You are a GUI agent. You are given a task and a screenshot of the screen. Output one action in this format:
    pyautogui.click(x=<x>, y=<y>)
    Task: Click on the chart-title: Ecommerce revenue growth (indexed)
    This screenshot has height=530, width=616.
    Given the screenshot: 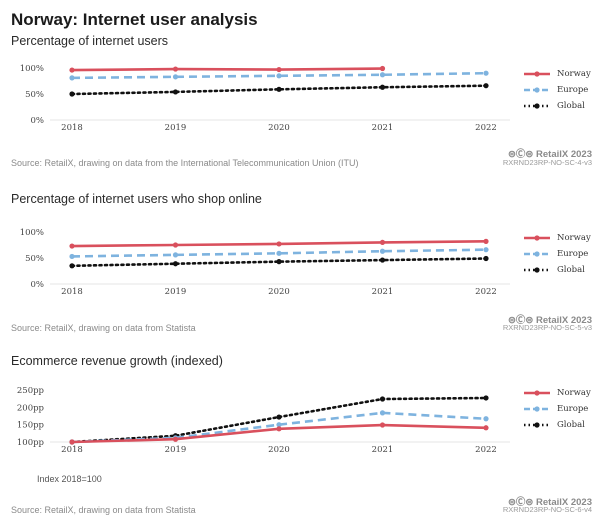 What is the action you would take?
    pyautogui.click(x=117, y=361)
    